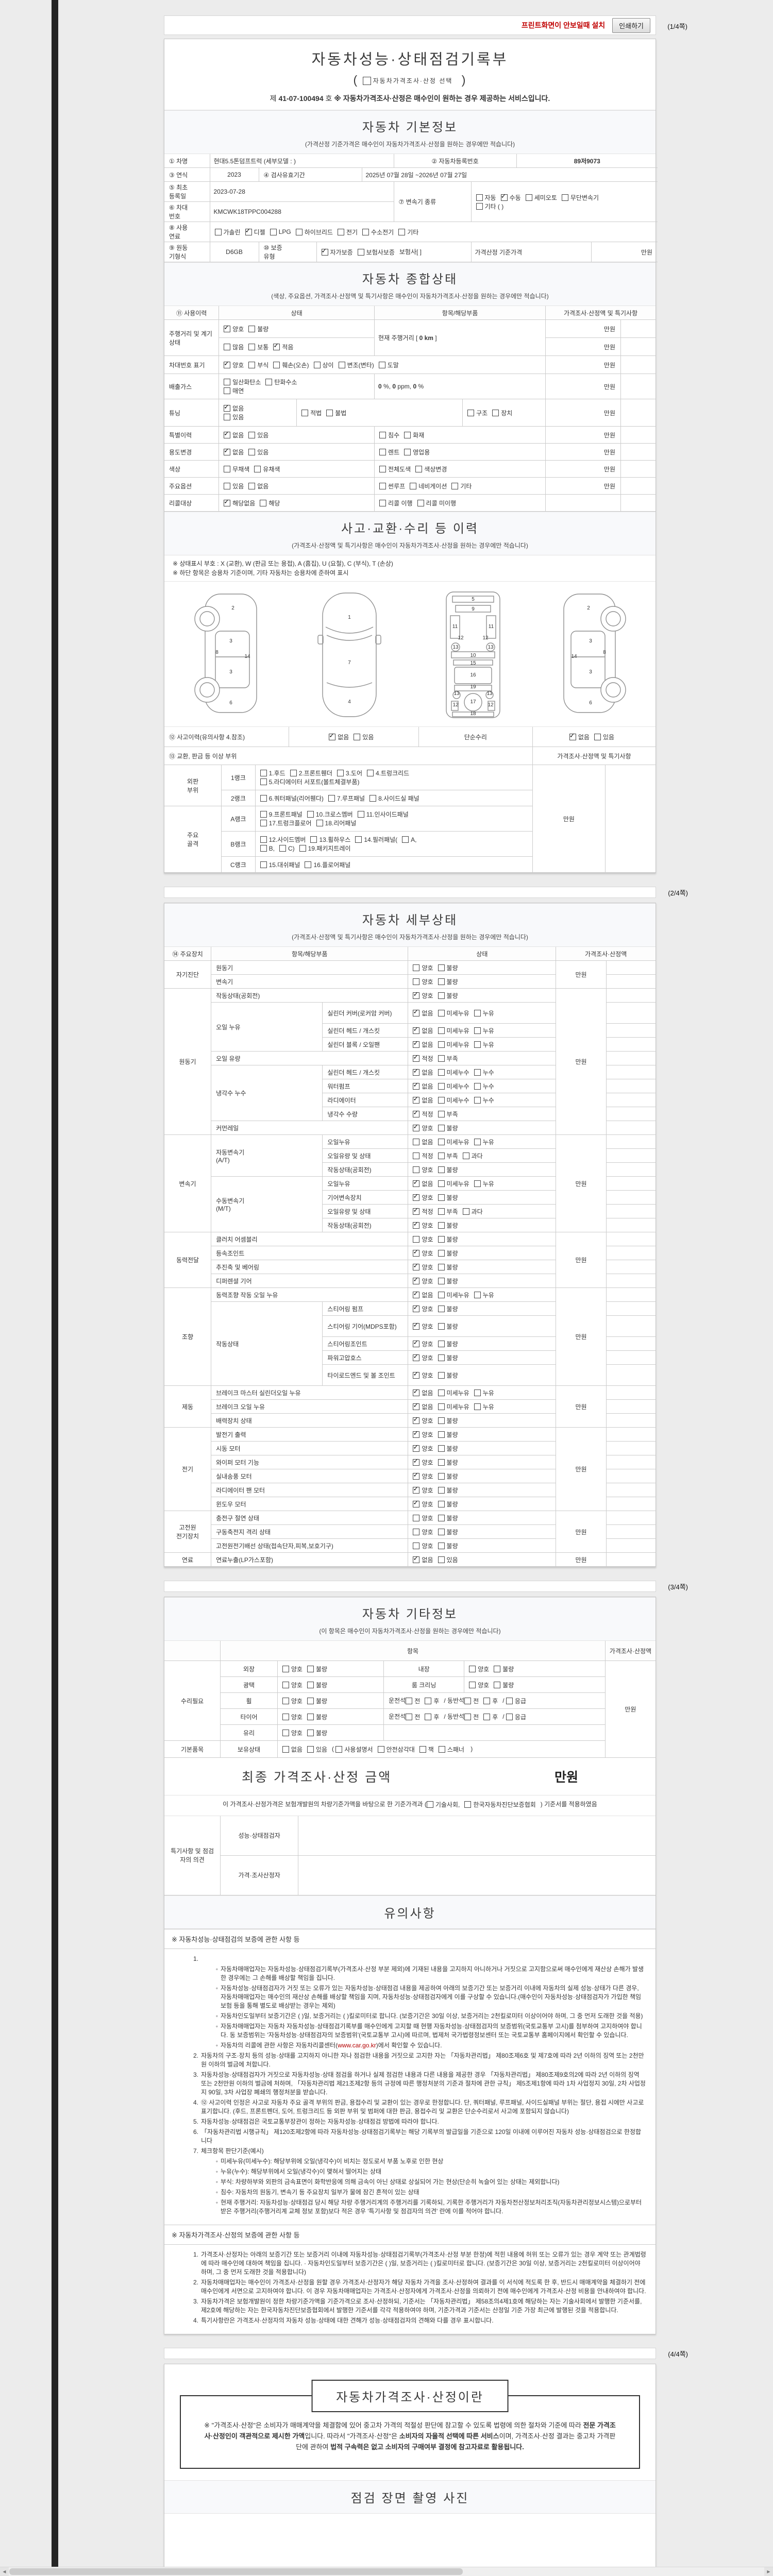  Describe the element at coordinates (234, 390) in the screenshot. I see `checkbox-option: 매연` at that location.